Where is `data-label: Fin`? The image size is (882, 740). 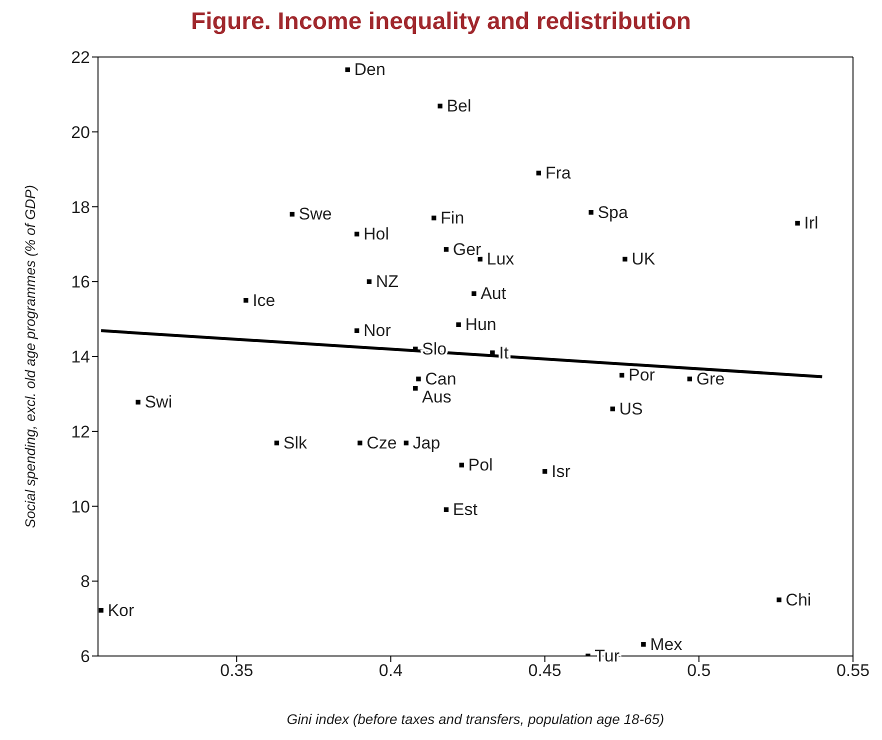
data-label: Fin is located at coordinates (452, 218).